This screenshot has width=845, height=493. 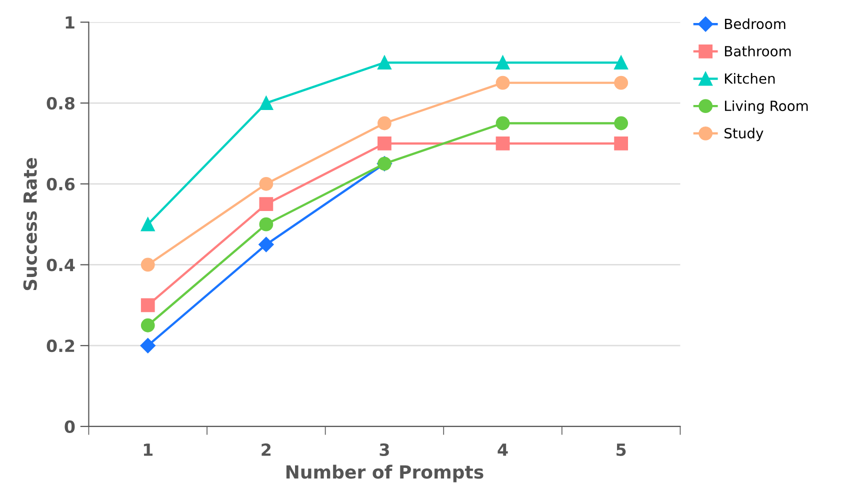 I want to click on y-tick-label: 1, so click(x=70, y=22).